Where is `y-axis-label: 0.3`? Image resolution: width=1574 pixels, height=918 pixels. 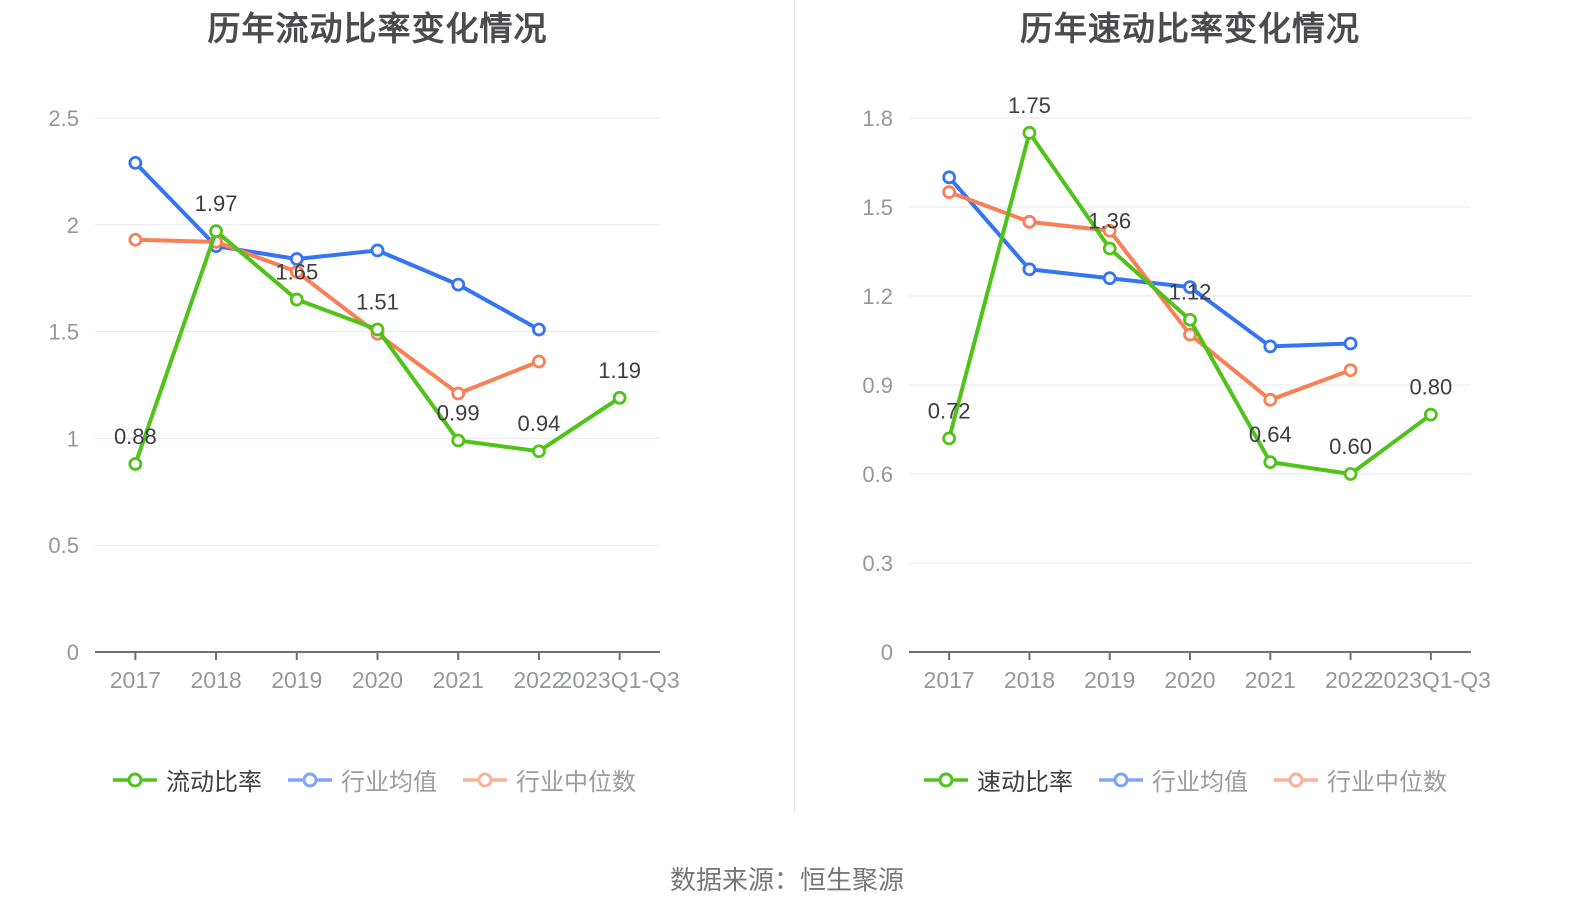 y-axis-label: 0.3 is located at coordinates (877, 563).